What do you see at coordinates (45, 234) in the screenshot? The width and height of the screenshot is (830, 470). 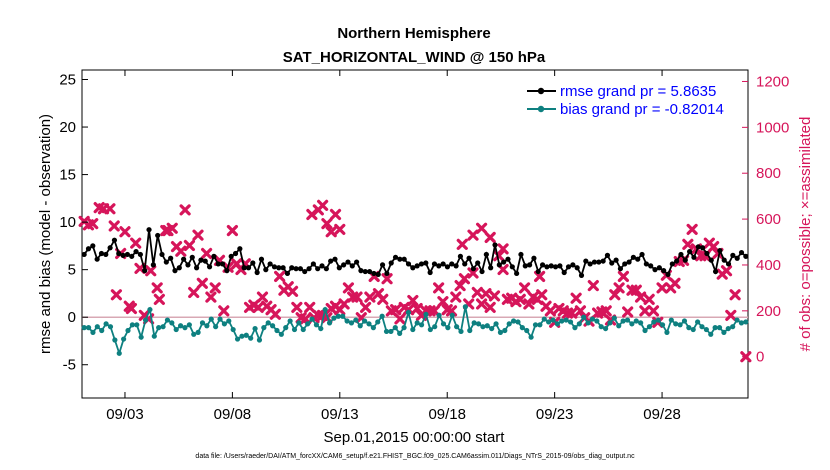 I see `y-axis-label: rmse and bias (model - observation)` at bounding box center [45, 234].